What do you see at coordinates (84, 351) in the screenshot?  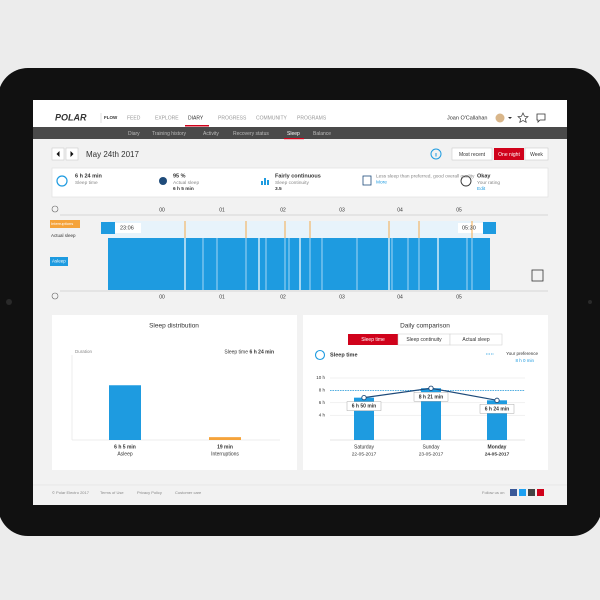 I see `axis-label: Duration` at bounding box center [84, 351].